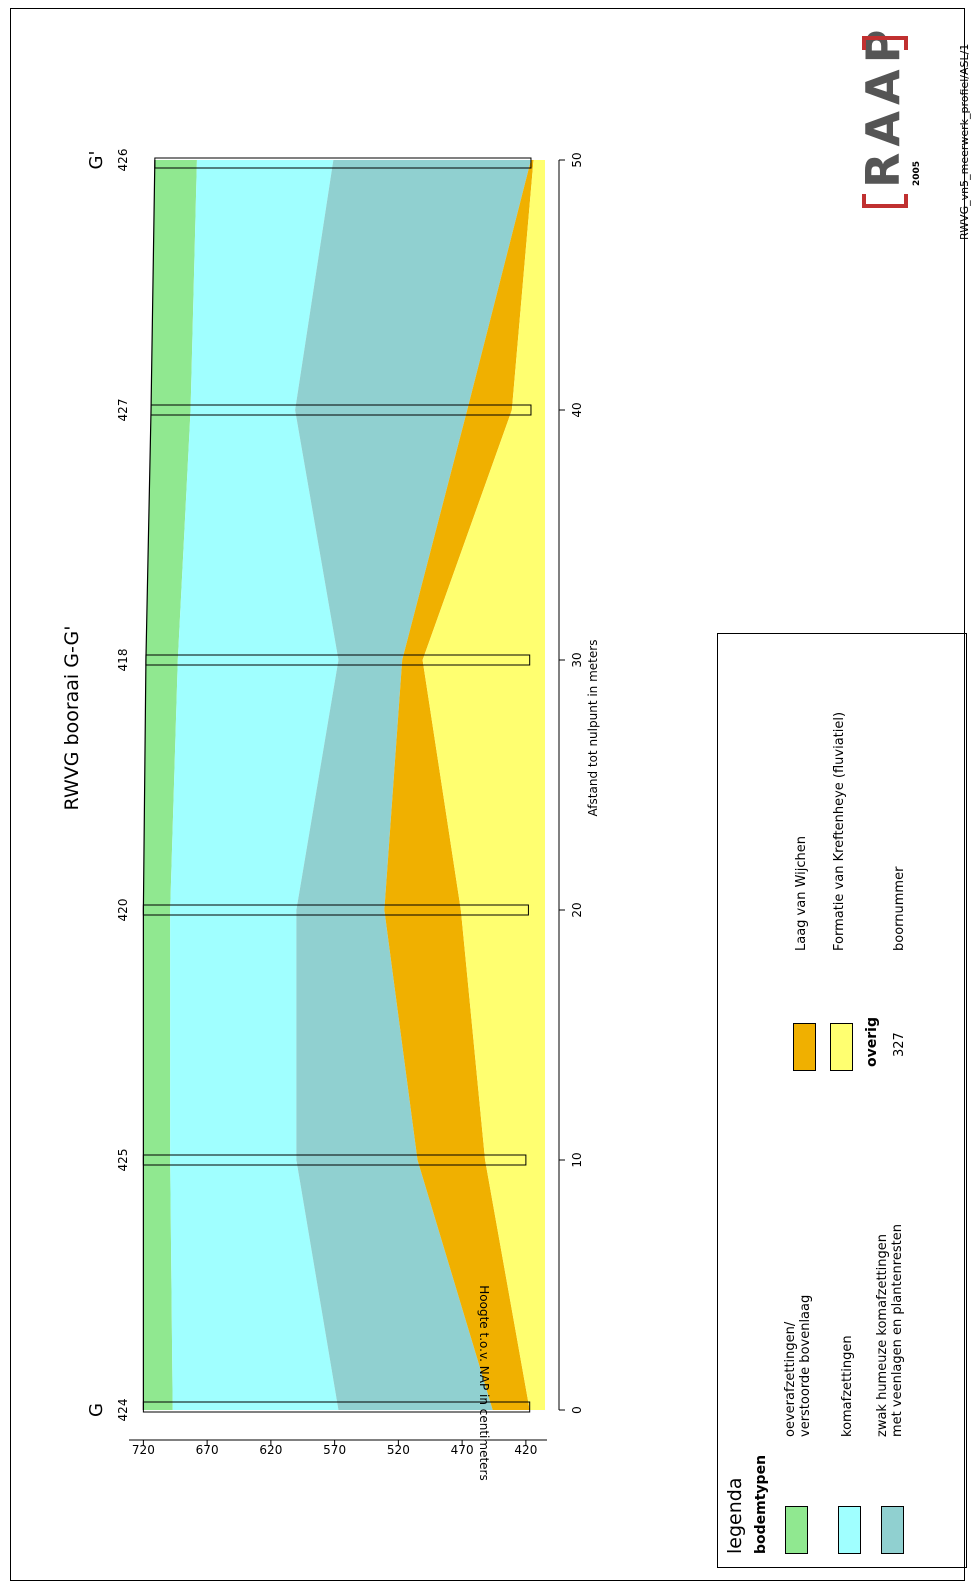 The height and width of the screenshot is (1588, 978). What do you see at coordinates (577, 659) in the screenshot?
I see `x-tick-label: 30` at bounding box center [577, 659].